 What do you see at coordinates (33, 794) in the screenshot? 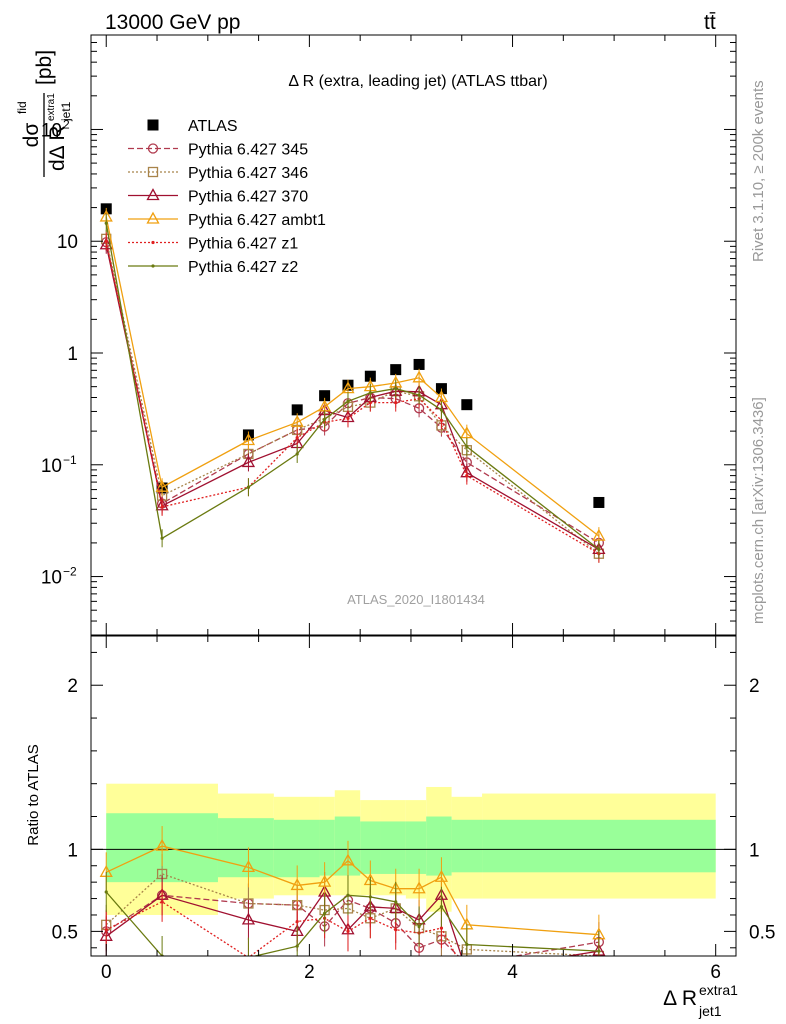
I see `ratio-y-label: Ratio to ATLAS` at bounding box center [33, 794].